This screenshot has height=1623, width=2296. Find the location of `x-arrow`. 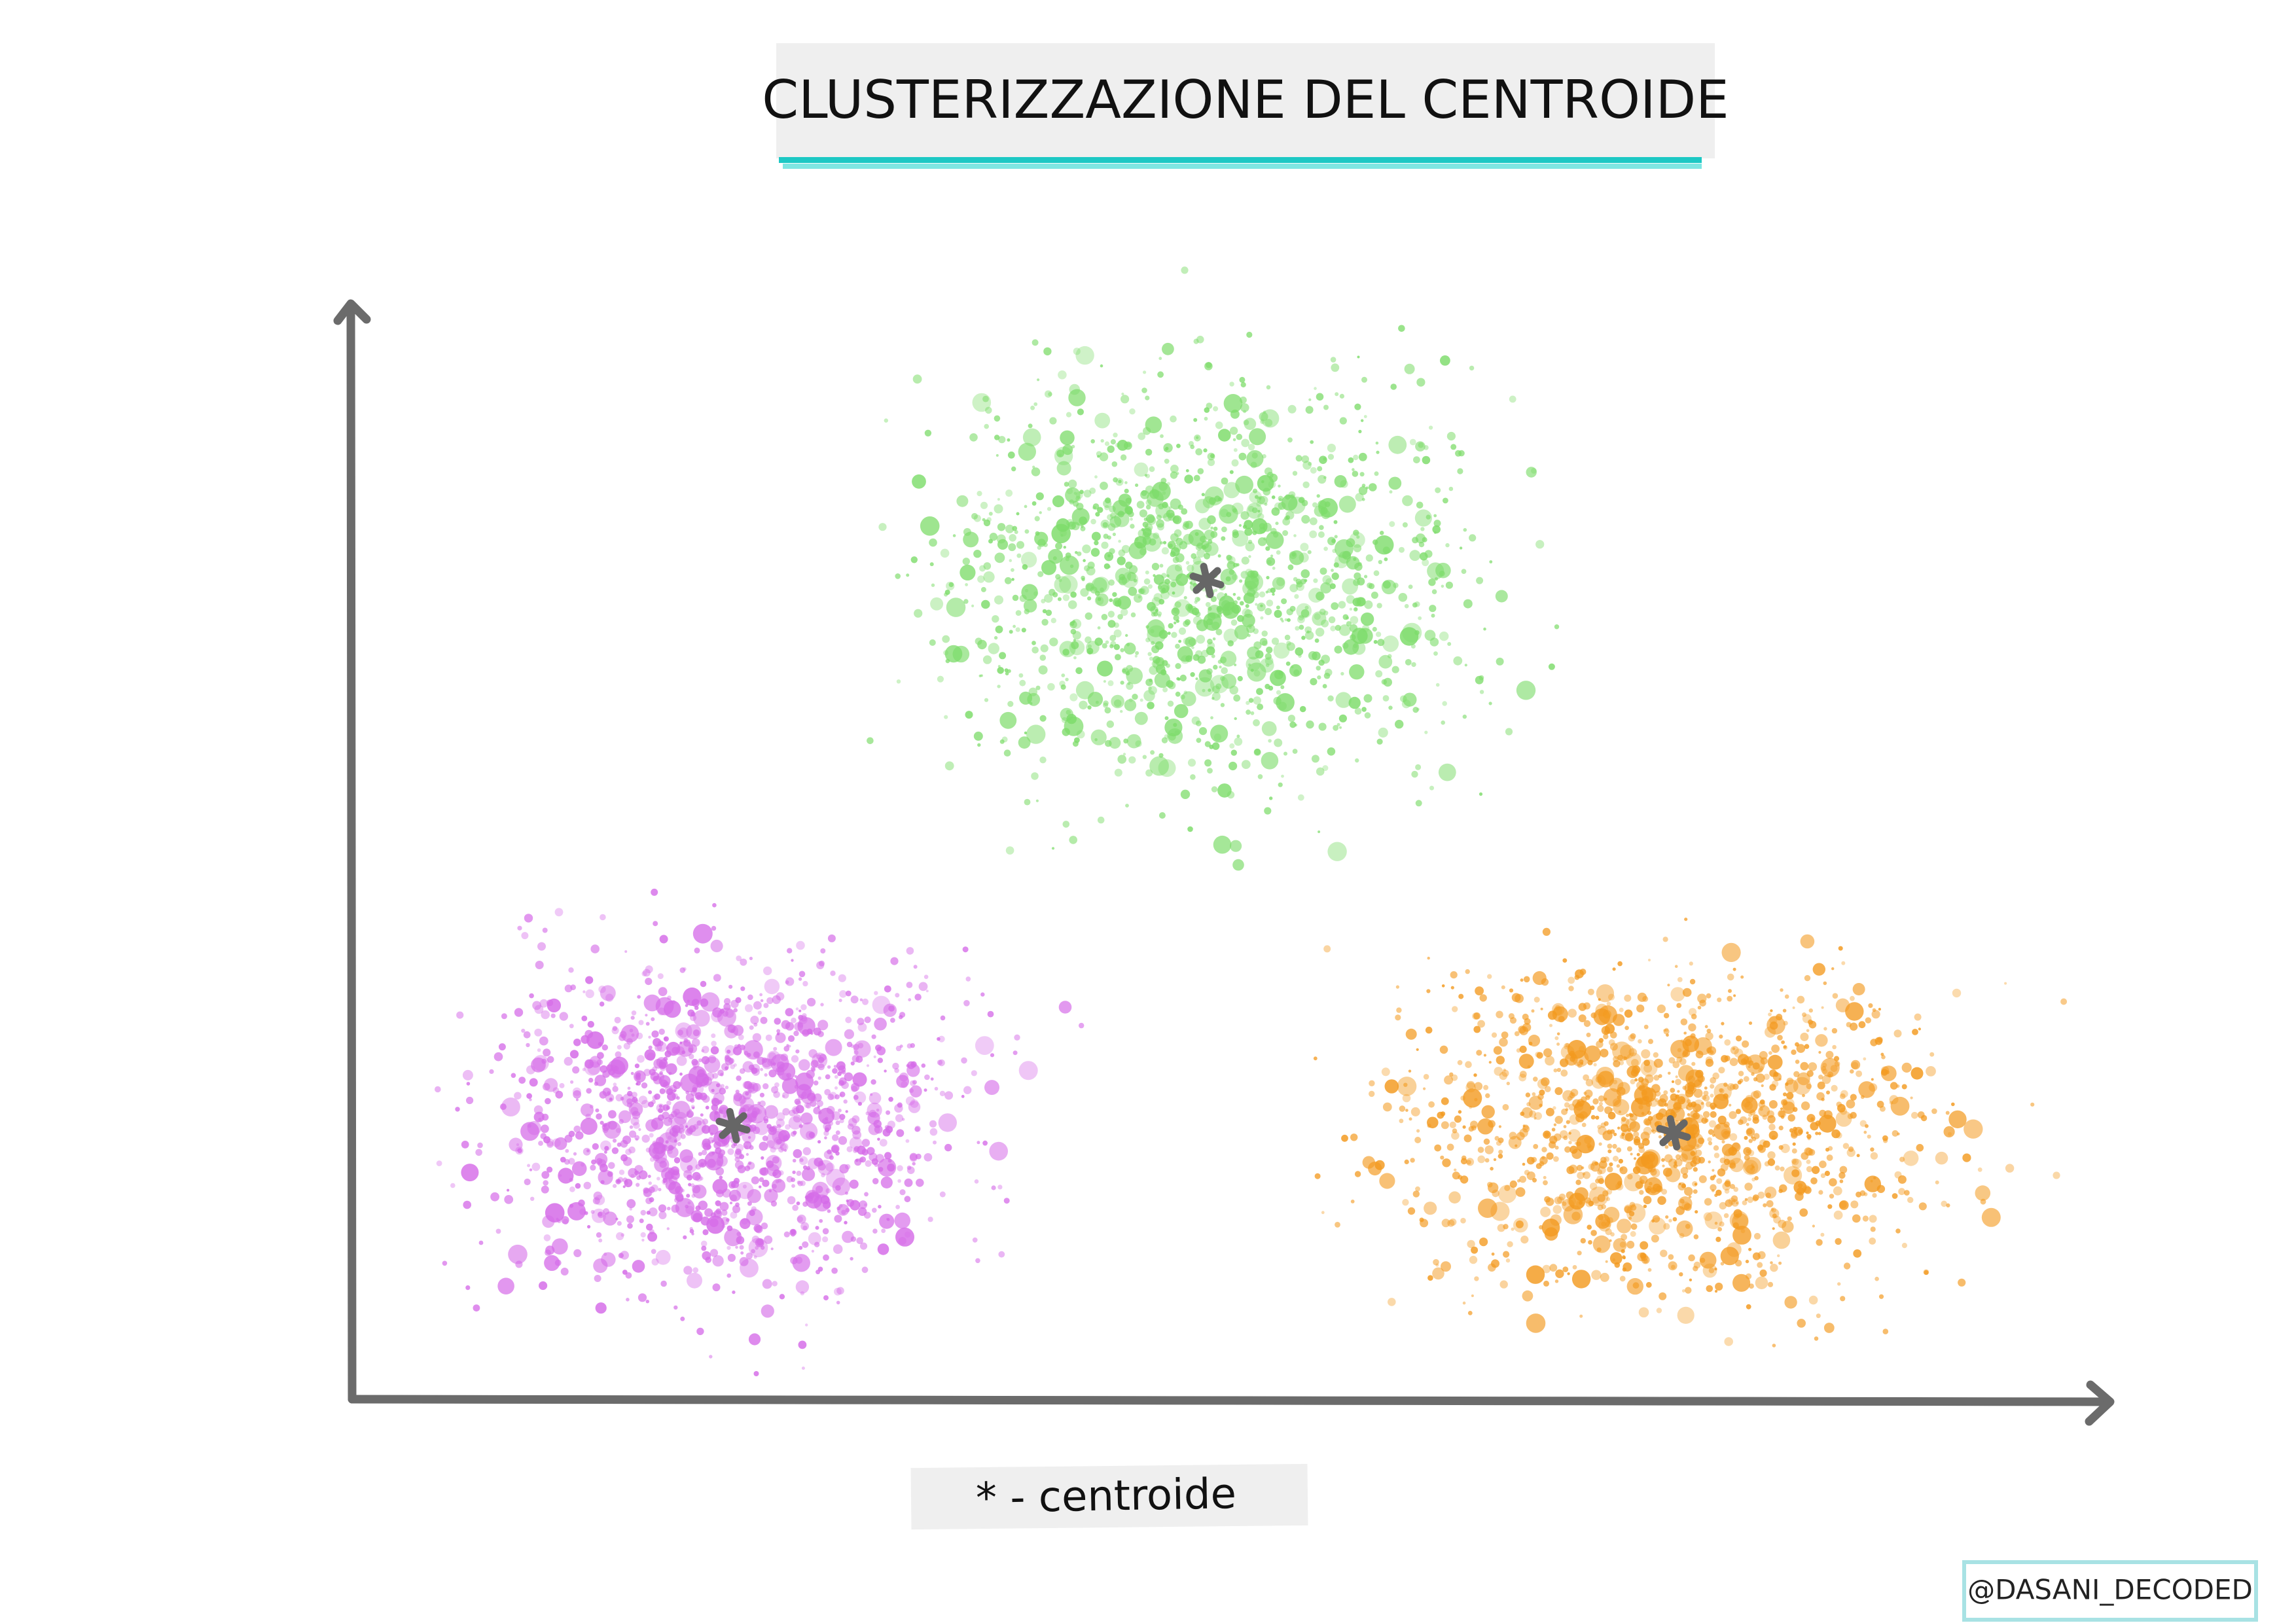

x-arrow is located at coordinates (2100, 1403).